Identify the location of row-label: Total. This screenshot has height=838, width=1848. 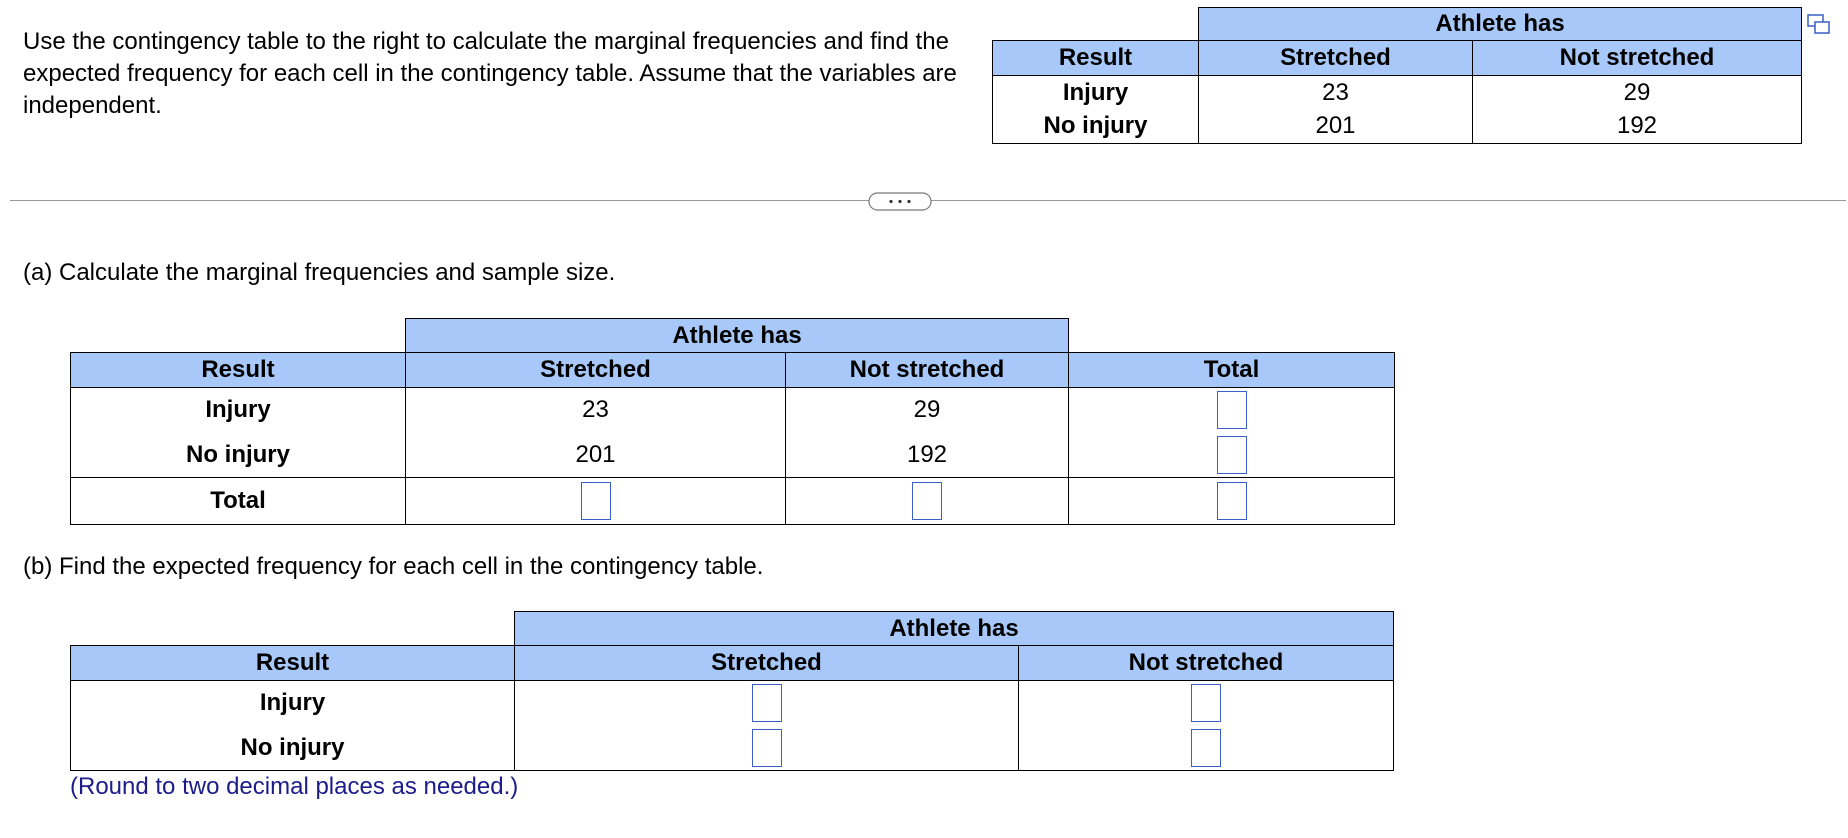
(238, 501).